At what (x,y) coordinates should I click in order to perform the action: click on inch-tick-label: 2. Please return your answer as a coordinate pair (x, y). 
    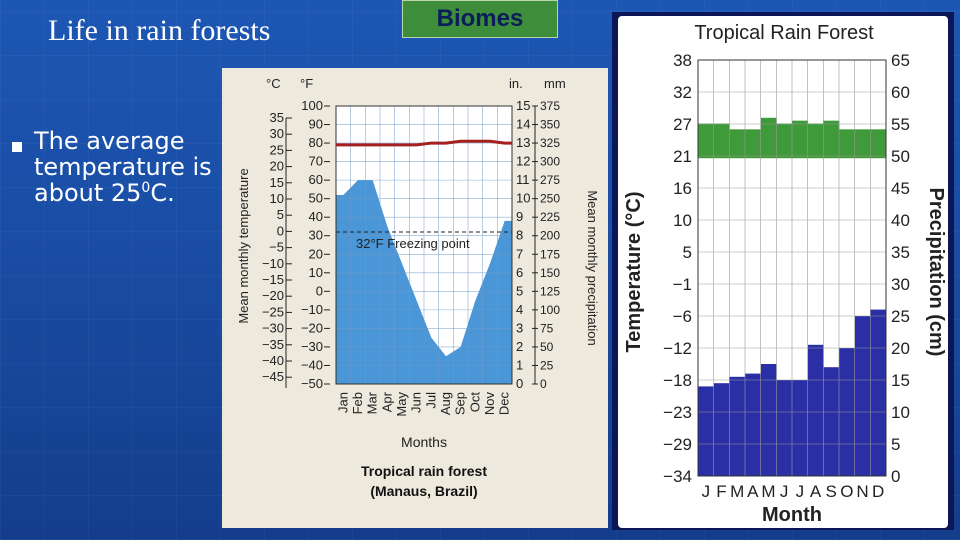
    Looking at the image, I should click on (519, 346).